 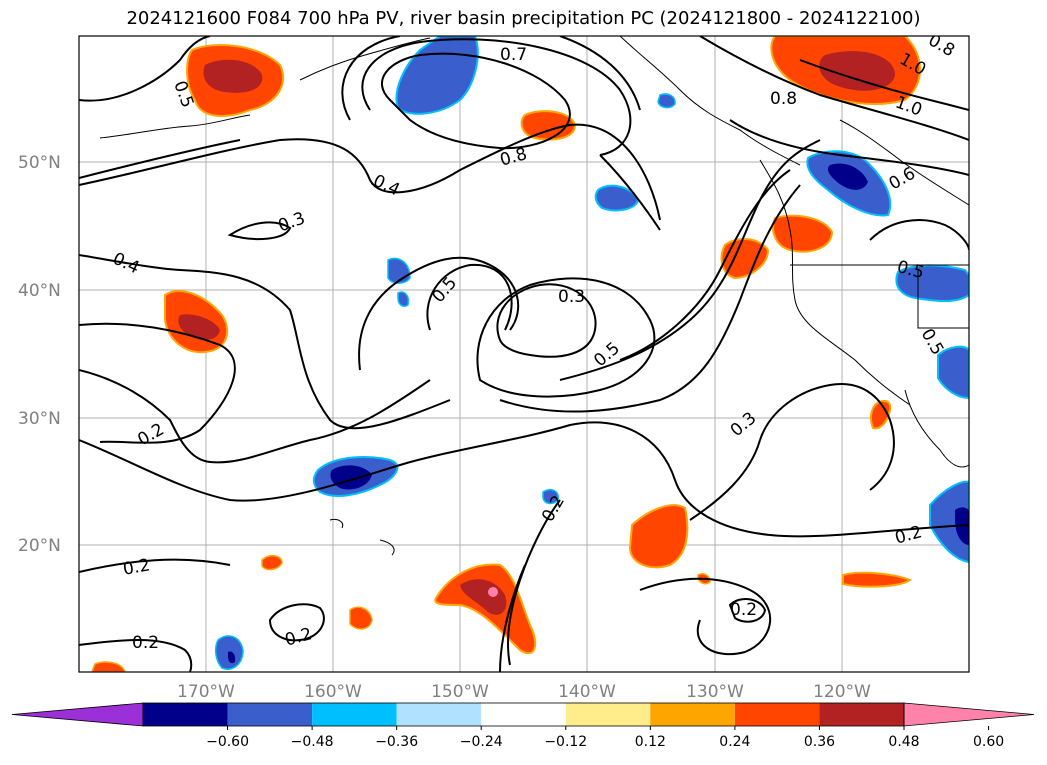 What do you see at coordinates (206, 692) in the screenshot?
I see `lon-label: 170°W` at bounding box center [206, 692].